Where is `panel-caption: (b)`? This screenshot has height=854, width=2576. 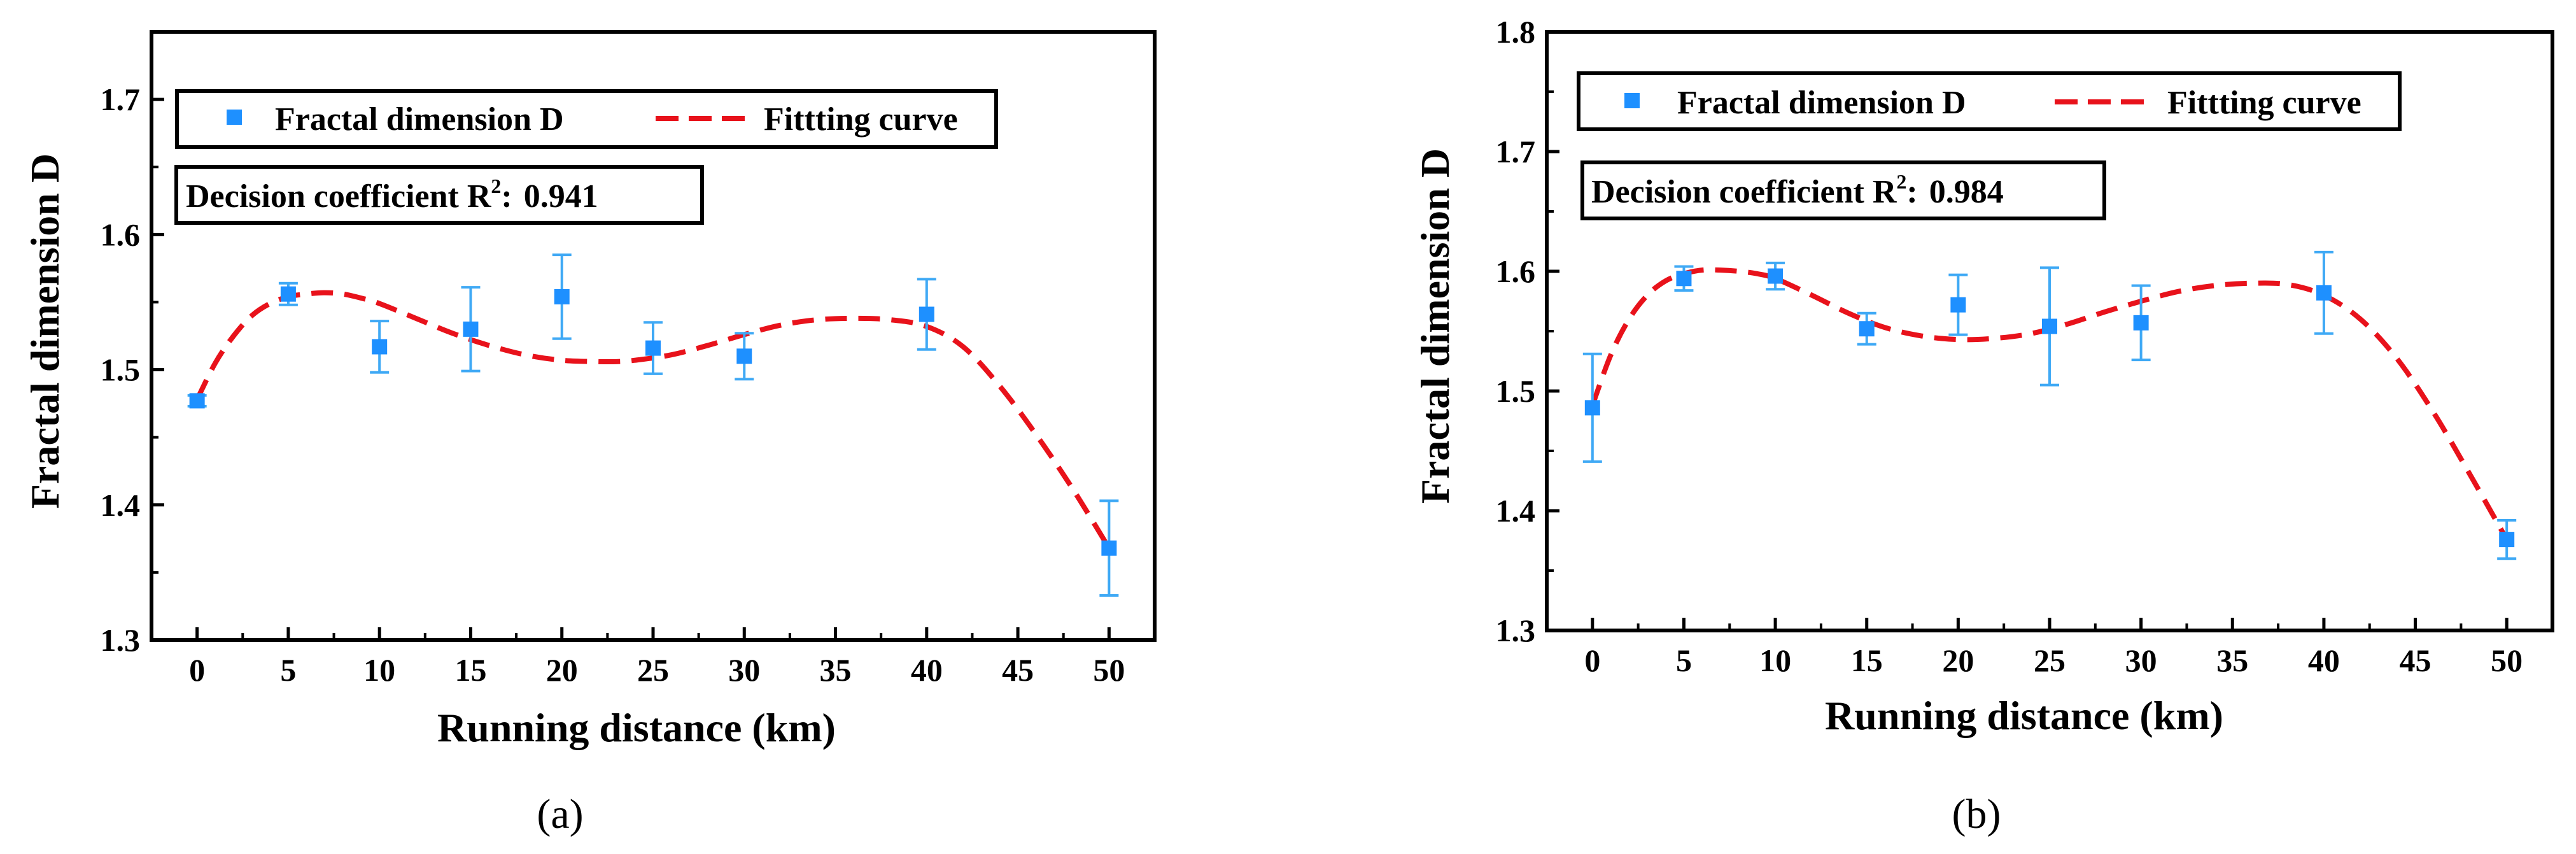 panel-caption: (b) is located at coordinates (1977, 814).